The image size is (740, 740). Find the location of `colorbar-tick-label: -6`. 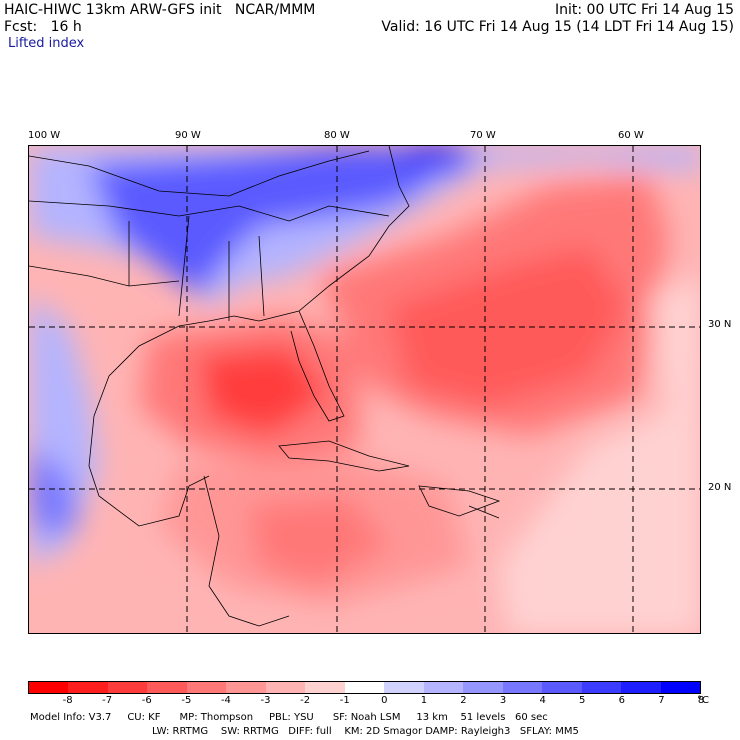

colorbar-tick-label: -6 is located at coordinates (146, 700).